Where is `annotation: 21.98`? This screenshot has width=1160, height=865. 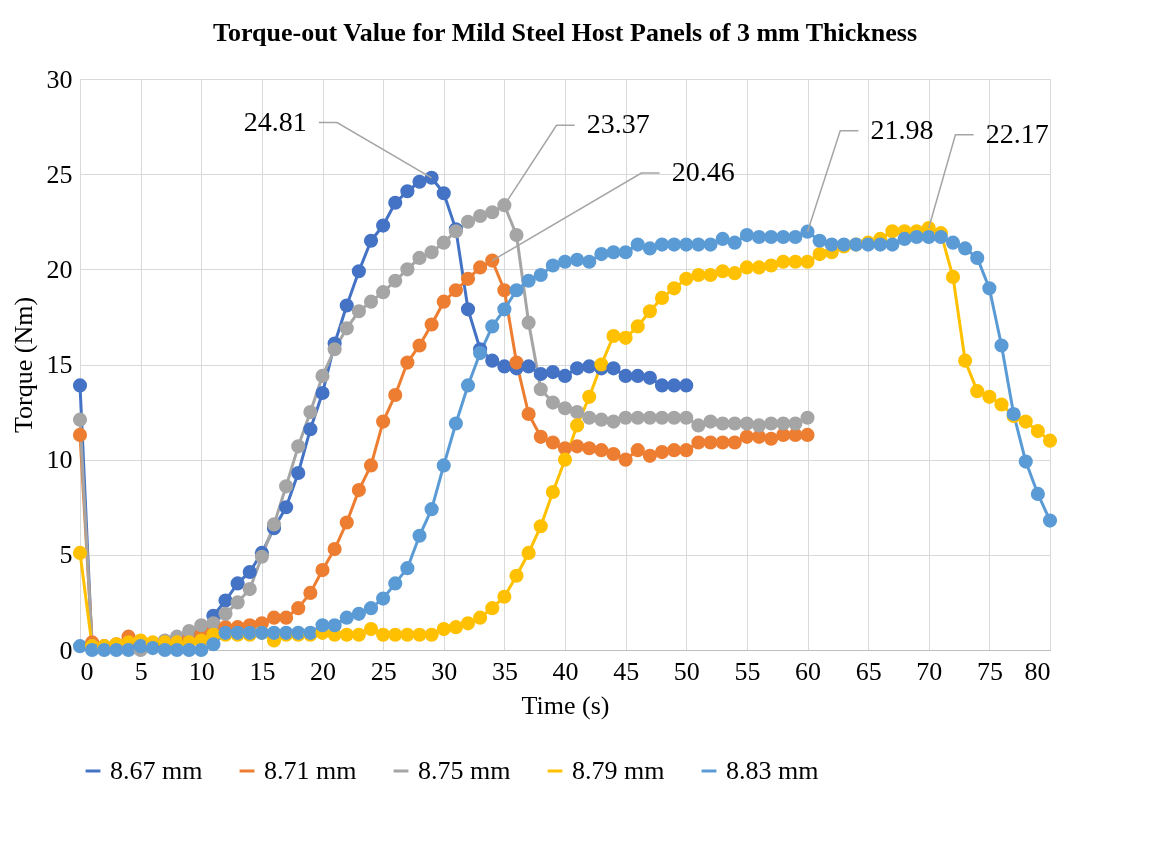 annotation: 21.98 is located at coordinates (902, 129).